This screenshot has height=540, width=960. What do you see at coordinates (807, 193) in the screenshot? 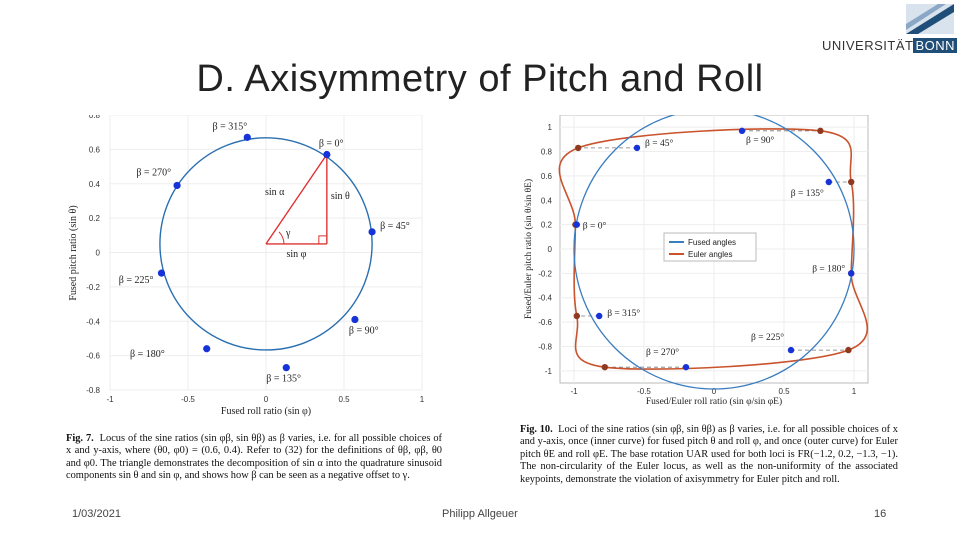
I see `fig10-keypoint-label: β = 135°` at bounding box center [807, 193].